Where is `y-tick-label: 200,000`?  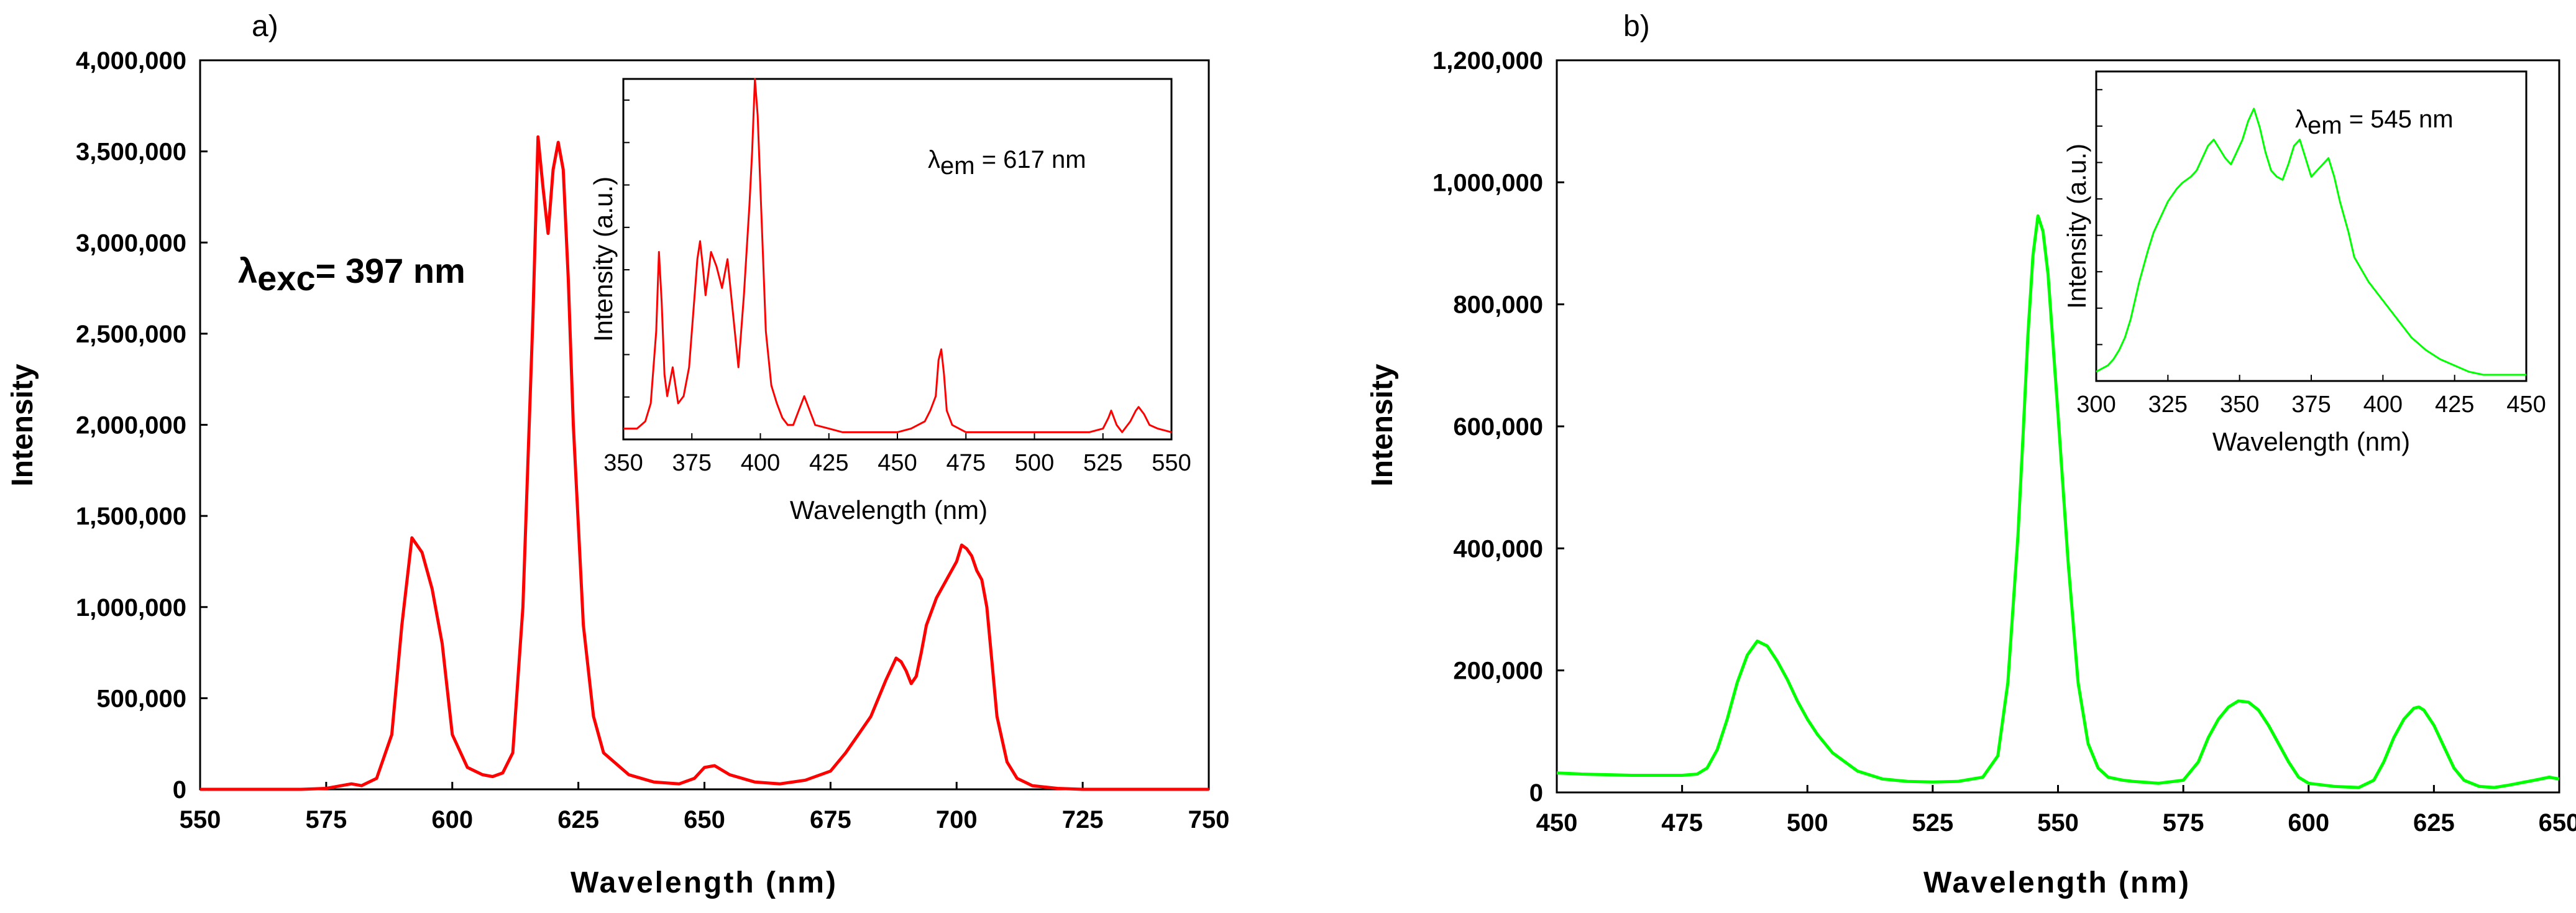
y-tick-label: 200,000 is located at coordinates (1498, 671).